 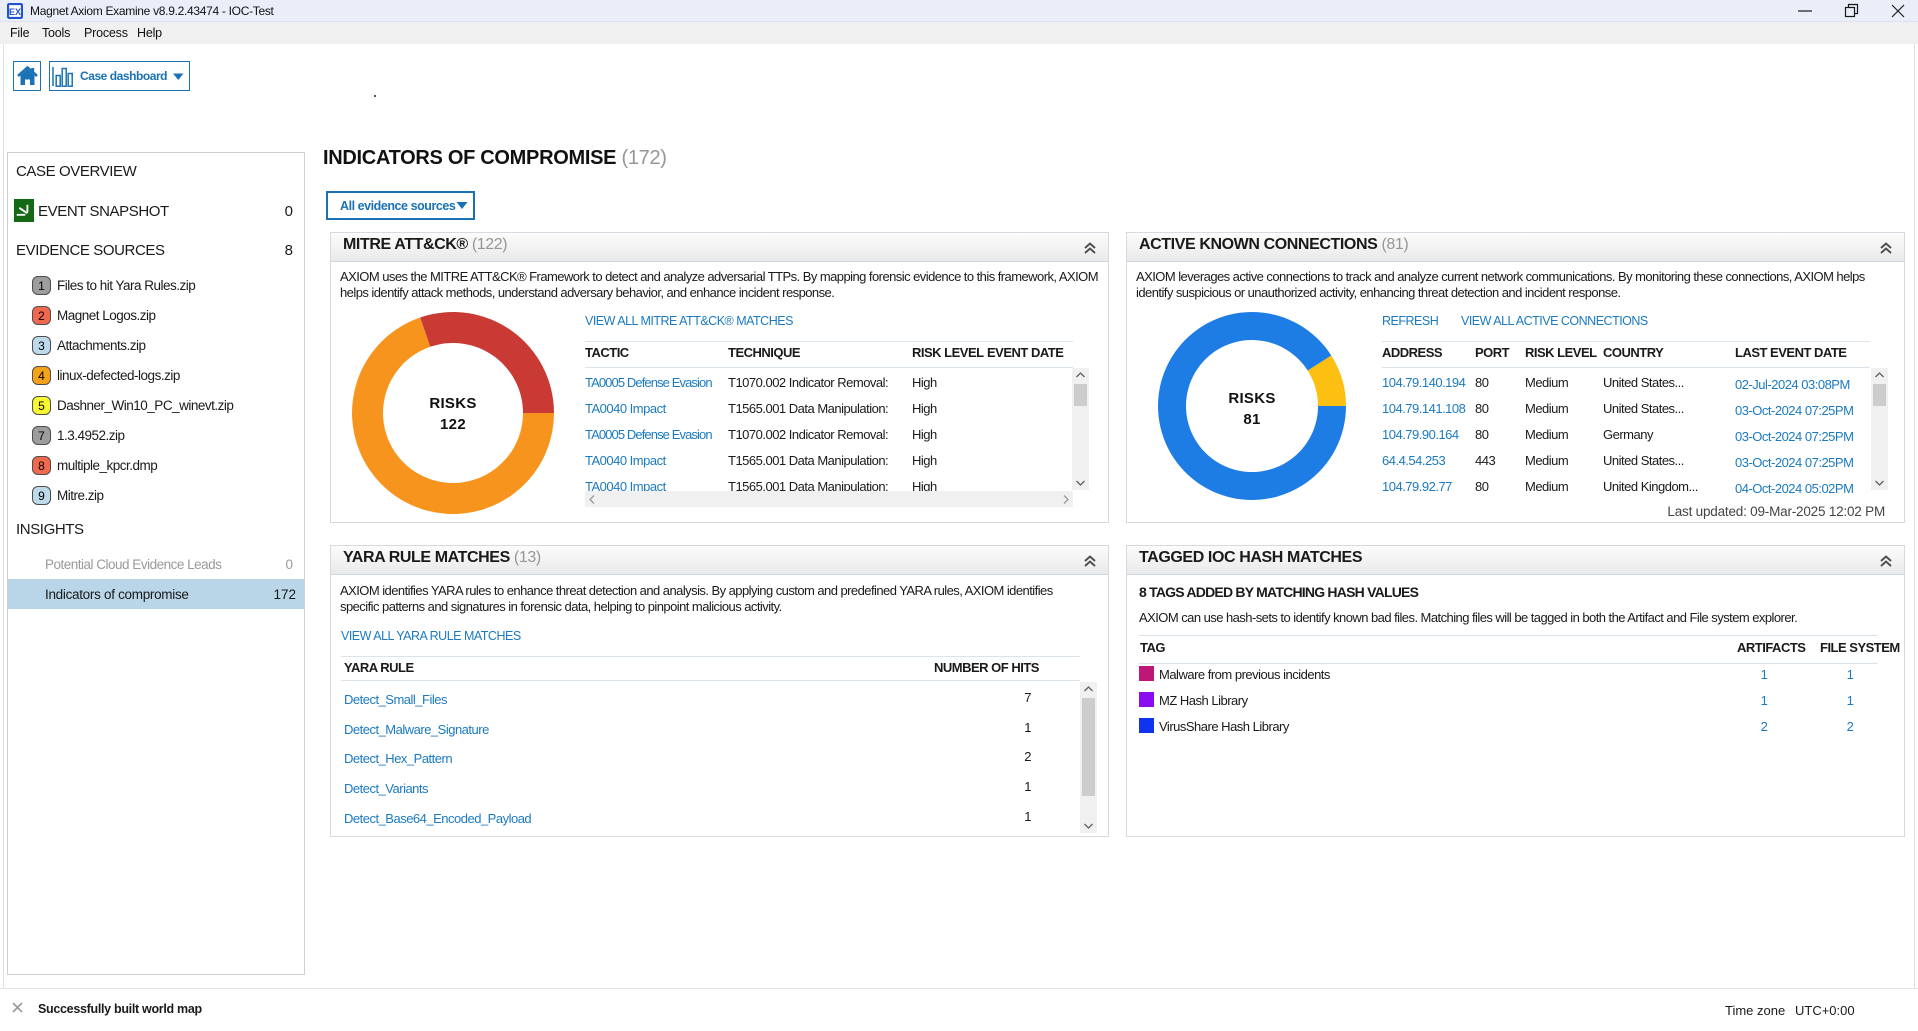 I want to click on svg-text: 122, so click(x=453, y=424).